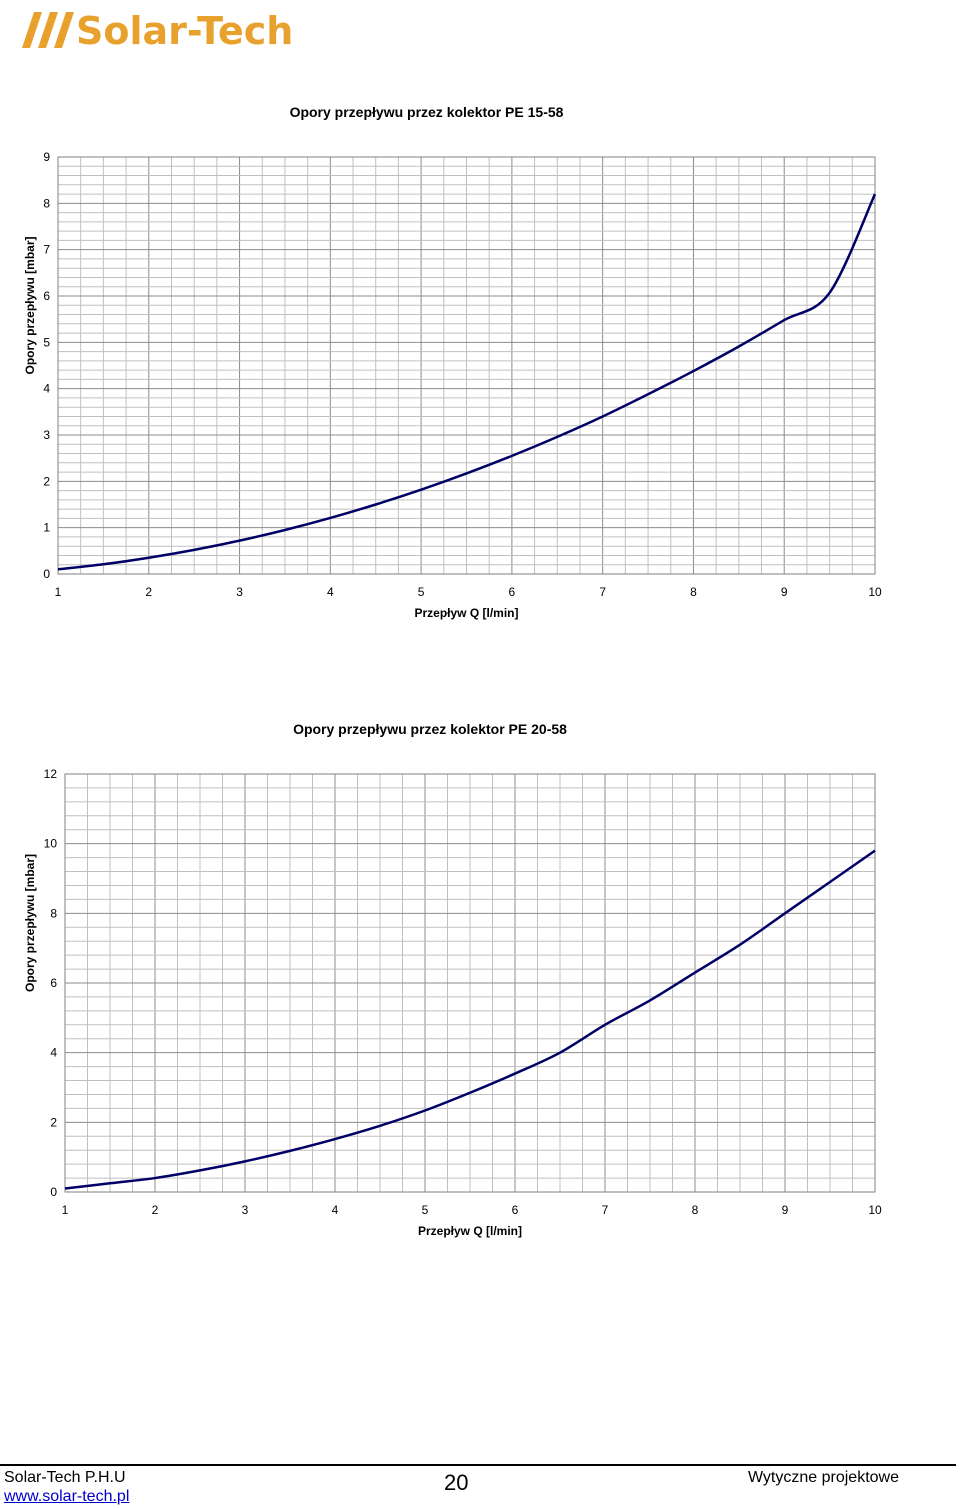 Image resolution: width=960 pixels, height=1509 pixels. I want to click on chart1-ytick-label-9: 9, so click(46, 157).